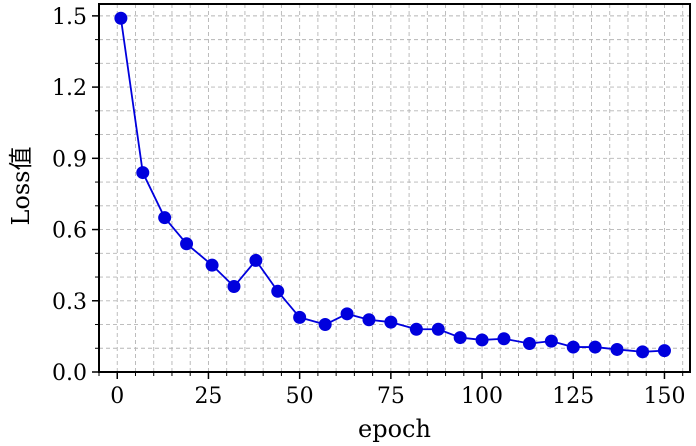 This screenshot has height=446, width=696. I want to click on y-tick-label: 0.0, so click(69, 373).